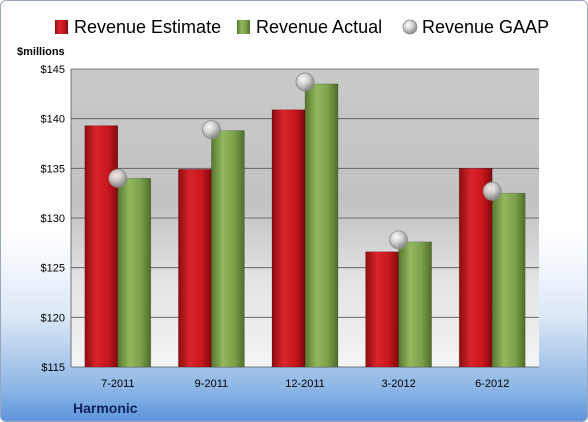  What do you see at coordinates (398, 384) in the screenshot?
I see `x-tick-label: 3-2012` at bounding box center [398, 384].